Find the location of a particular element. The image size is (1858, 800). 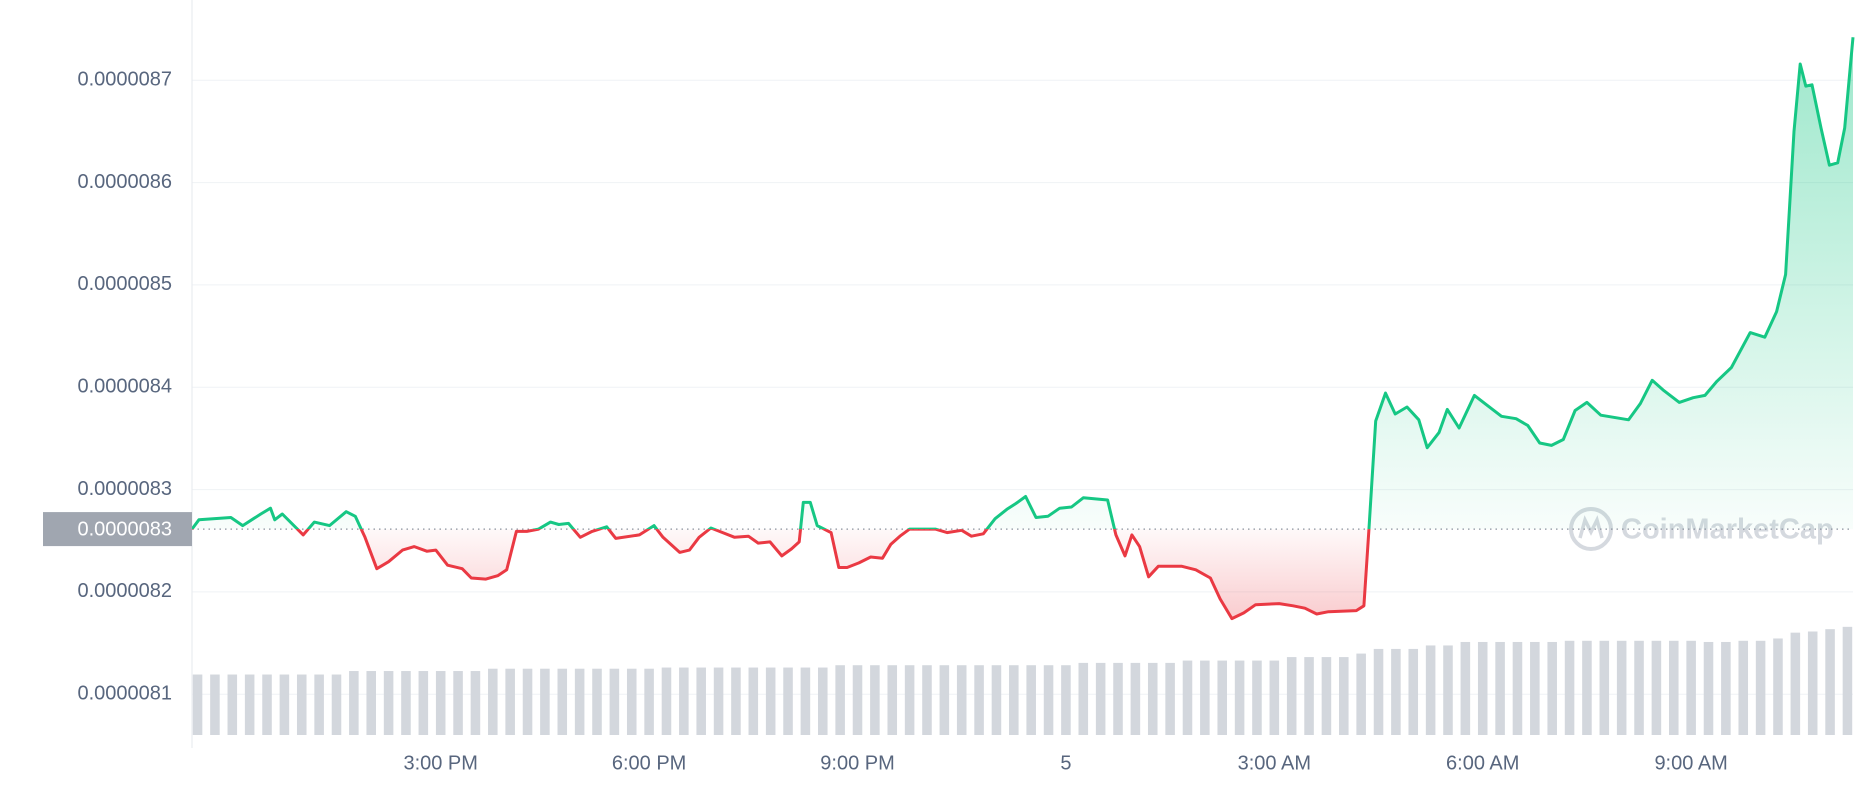

y-tick-label: 0.0000085 is located at coordinates (124, 284).